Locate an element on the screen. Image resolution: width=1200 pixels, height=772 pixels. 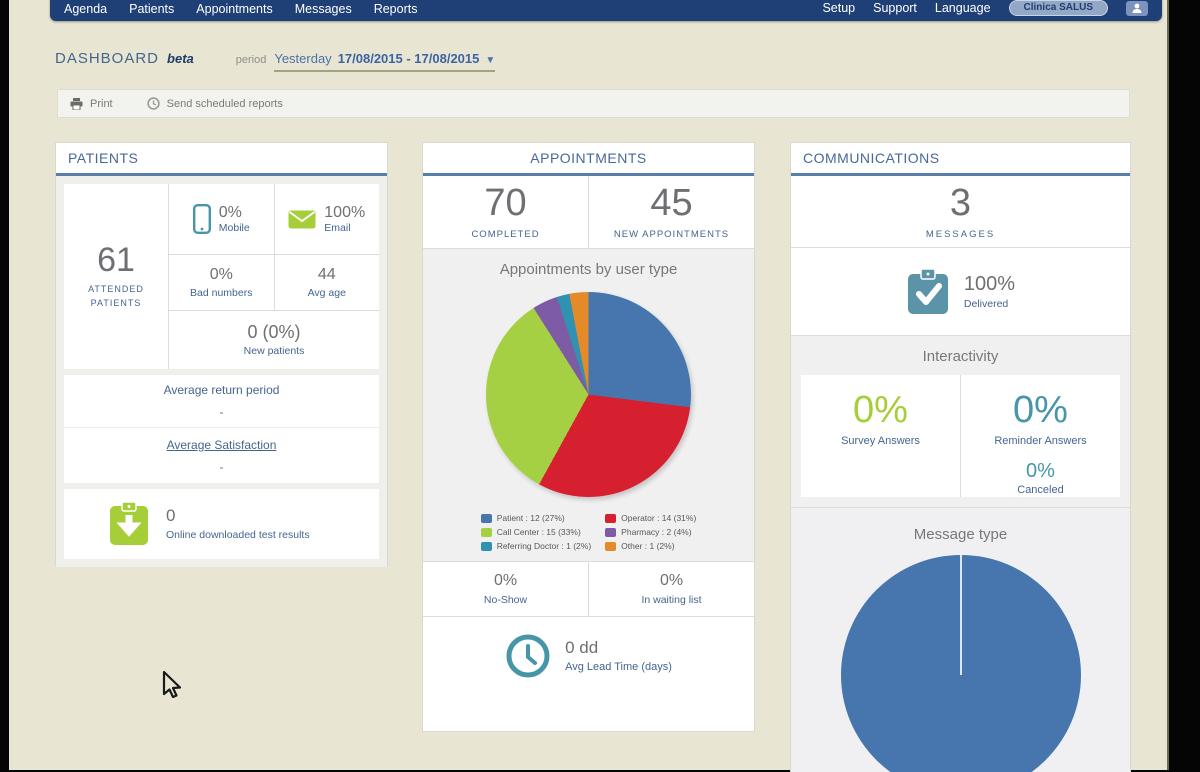
average-return-period-stat: Average return period - is located at coordinates (221, 401).